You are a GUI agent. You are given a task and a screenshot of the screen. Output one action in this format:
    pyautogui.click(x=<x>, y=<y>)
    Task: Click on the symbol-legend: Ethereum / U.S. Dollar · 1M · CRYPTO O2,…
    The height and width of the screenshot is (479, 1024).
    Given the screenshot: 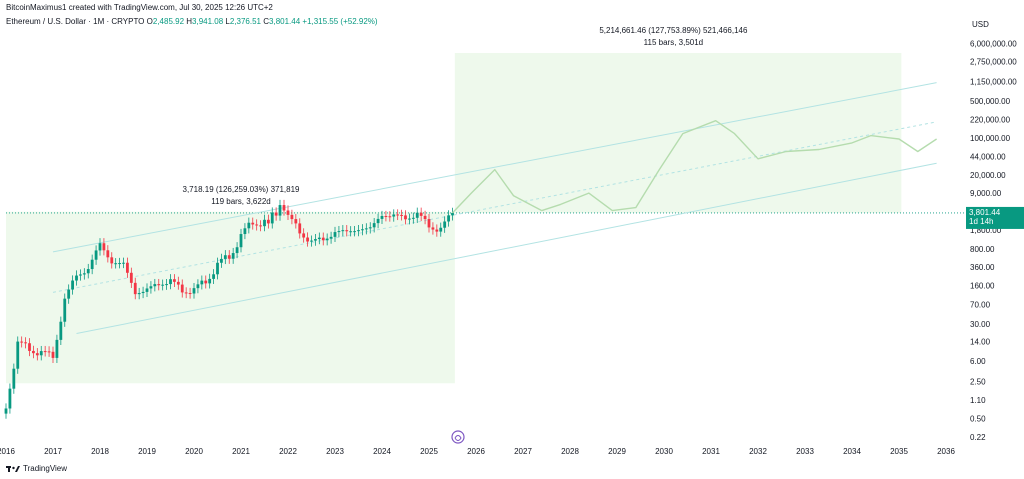 What is the action you would take?
    pyautogui.click(x=192, y=21)
    